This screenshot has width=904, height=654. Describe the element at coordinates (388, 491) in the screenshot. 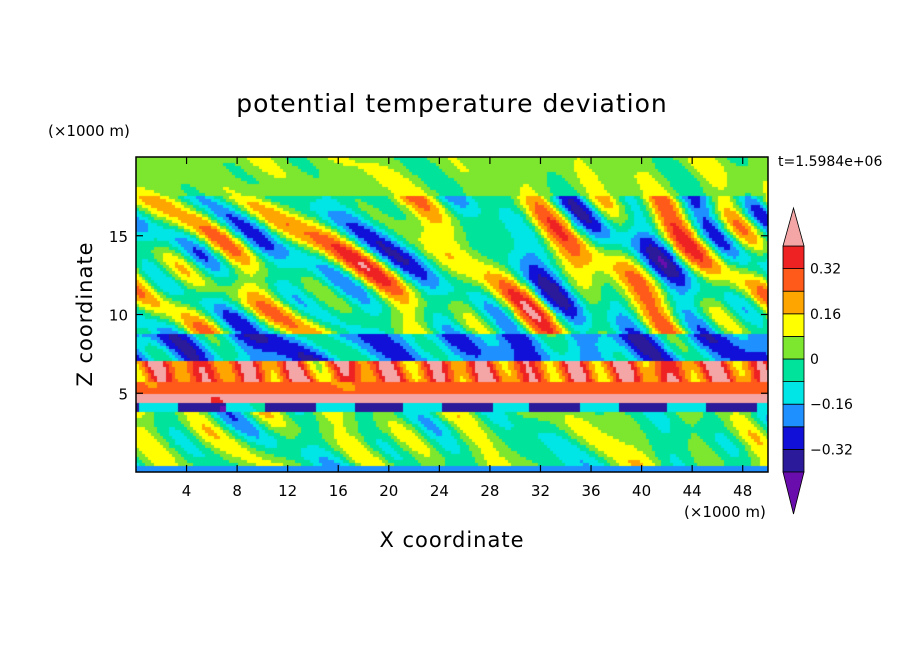

I see `x-tick-label: 20` at that location.